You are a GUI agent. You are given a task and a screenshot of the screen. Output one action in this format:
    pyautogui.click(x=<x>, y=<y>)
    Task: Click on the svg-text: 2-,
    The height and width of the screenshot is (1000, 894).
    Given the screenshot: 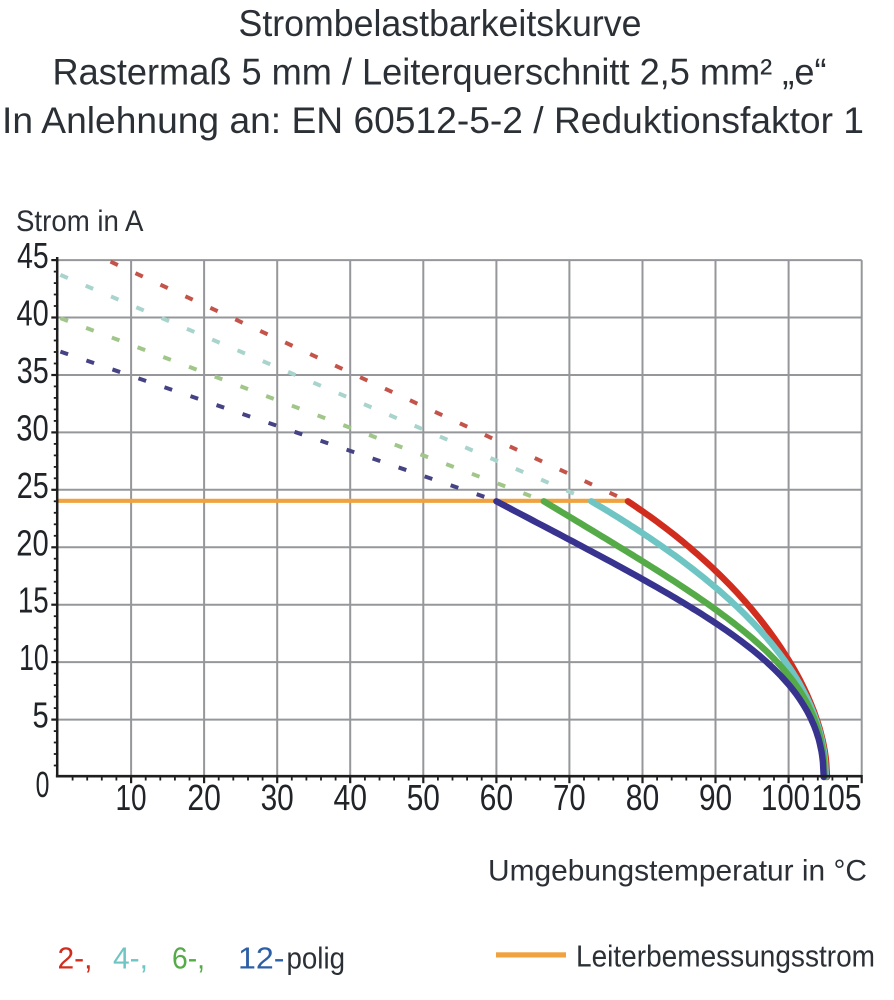 What is the action you would take?
    pyautogui.click(x=75, y=958)
    